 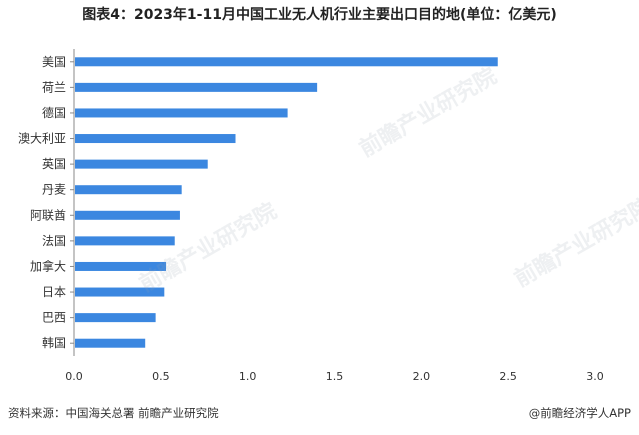 I want to click on source-note: 资料来源：中国海关总署 前瞻产业研究院, so click(x=113, y=413).